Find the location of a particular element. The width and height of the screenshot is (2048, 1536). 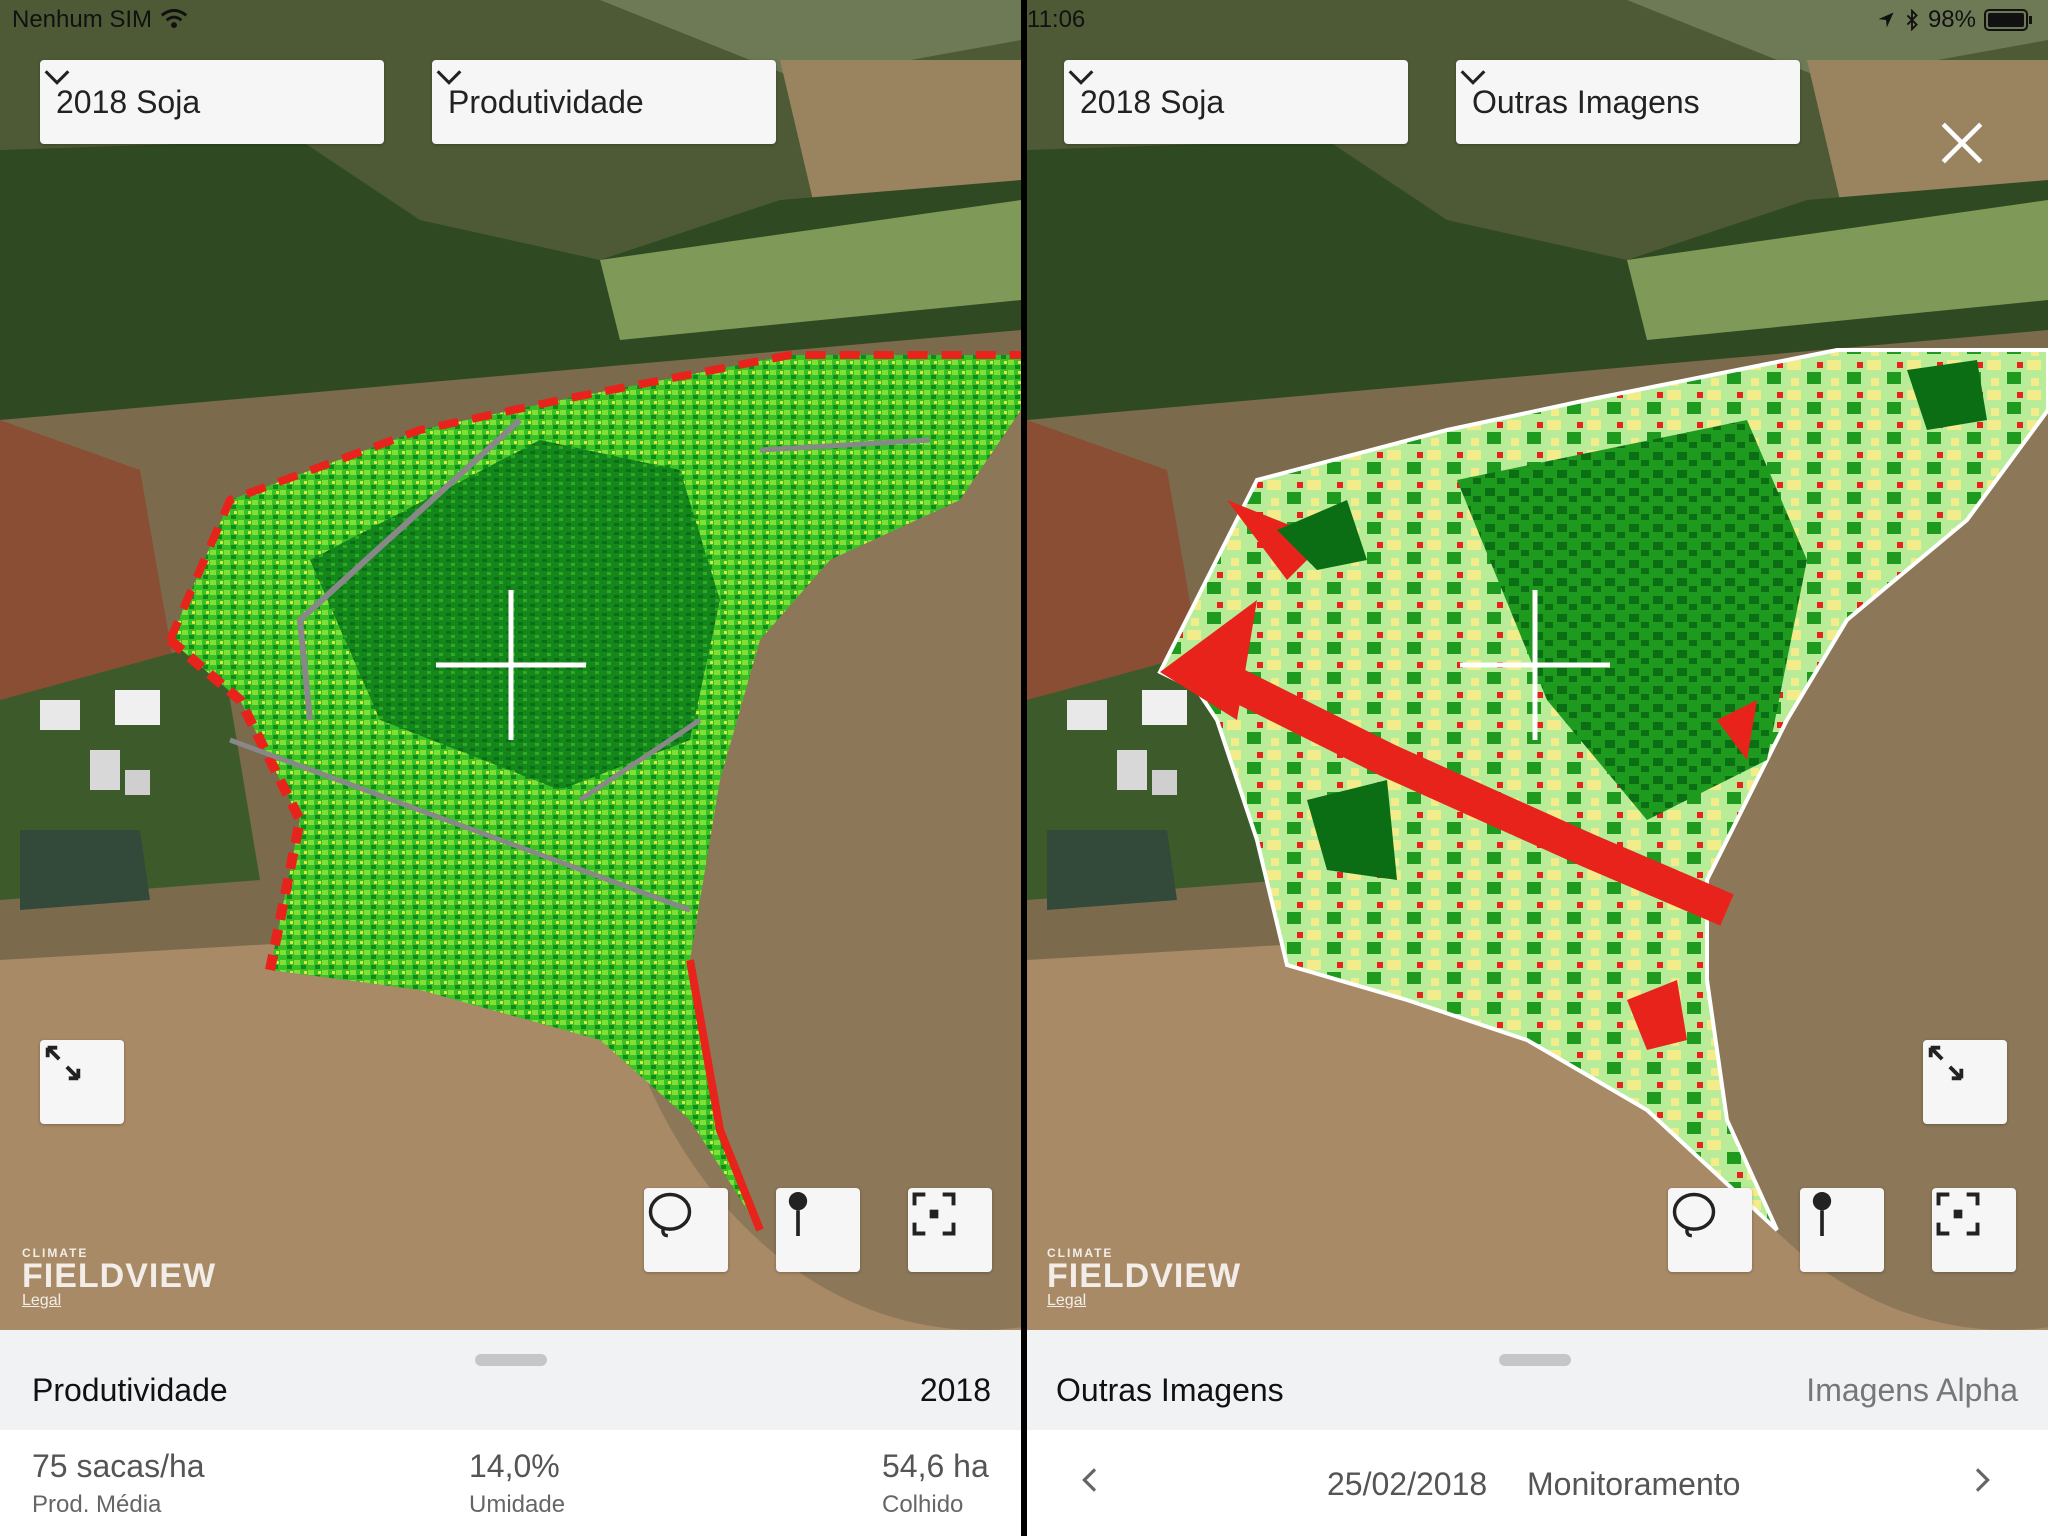

layer-dropdown: Produtividade is located at coordinates (604, 102).